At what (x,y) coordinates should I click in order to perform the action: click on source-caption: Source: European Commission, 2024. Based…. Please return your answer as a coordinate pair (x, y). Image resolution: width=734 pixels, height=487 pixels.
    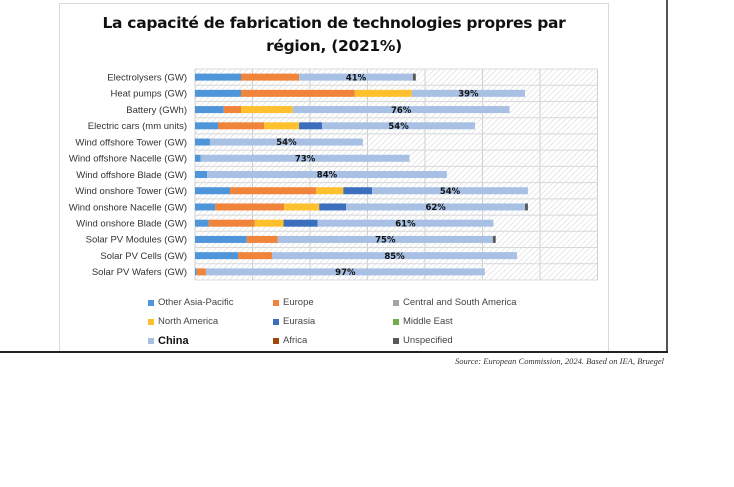
    Looking at the image, I should click on (559, 361).